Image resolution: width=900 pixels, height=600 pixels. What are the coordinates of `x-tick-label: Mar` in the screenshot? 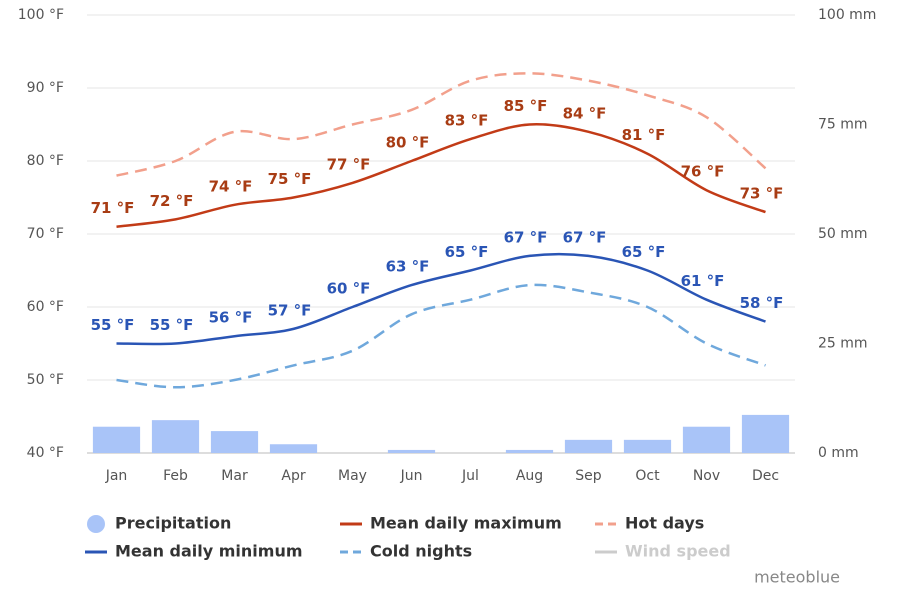 It's located at (234, 476).